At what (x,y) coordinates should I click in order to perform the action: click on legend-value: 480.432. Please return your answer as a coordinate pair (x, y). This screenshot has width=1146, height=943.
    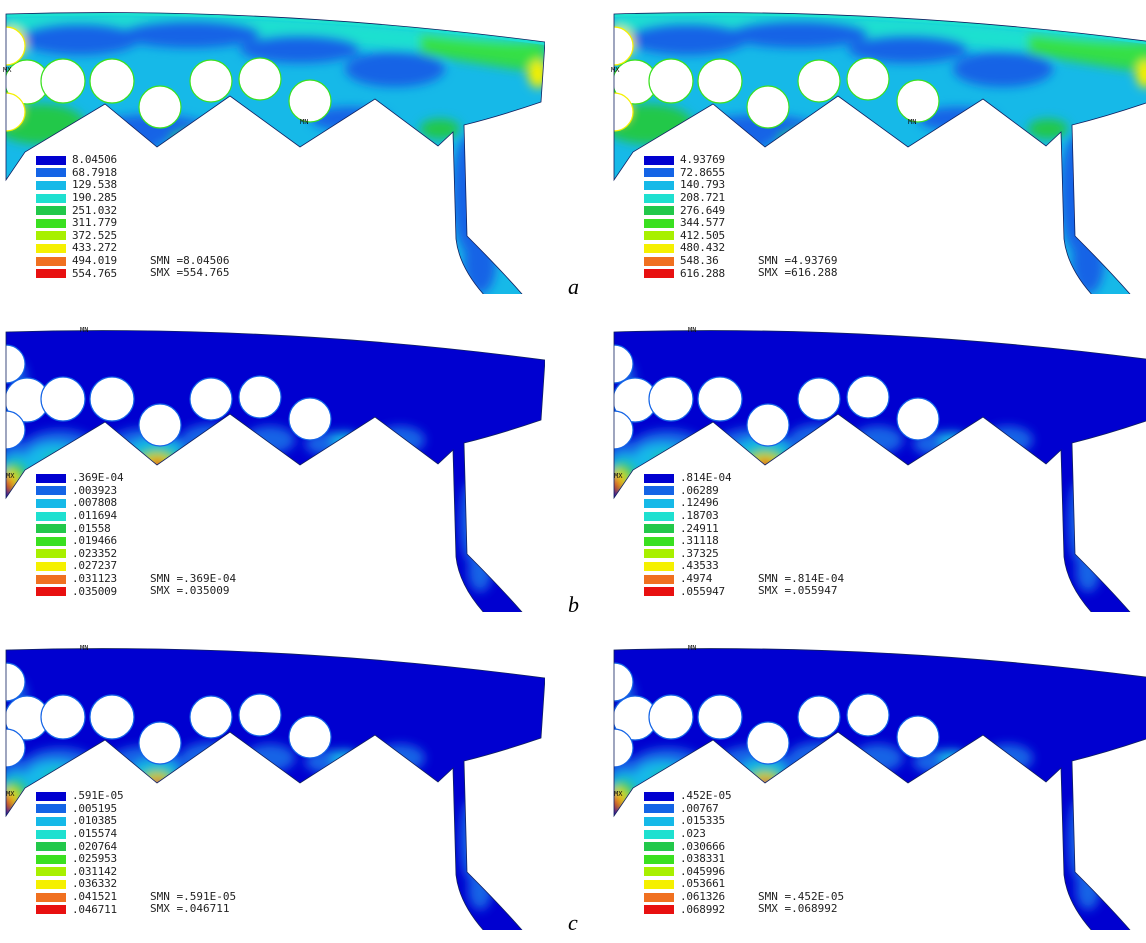
    Looking at the image, I should click on (702, 248).